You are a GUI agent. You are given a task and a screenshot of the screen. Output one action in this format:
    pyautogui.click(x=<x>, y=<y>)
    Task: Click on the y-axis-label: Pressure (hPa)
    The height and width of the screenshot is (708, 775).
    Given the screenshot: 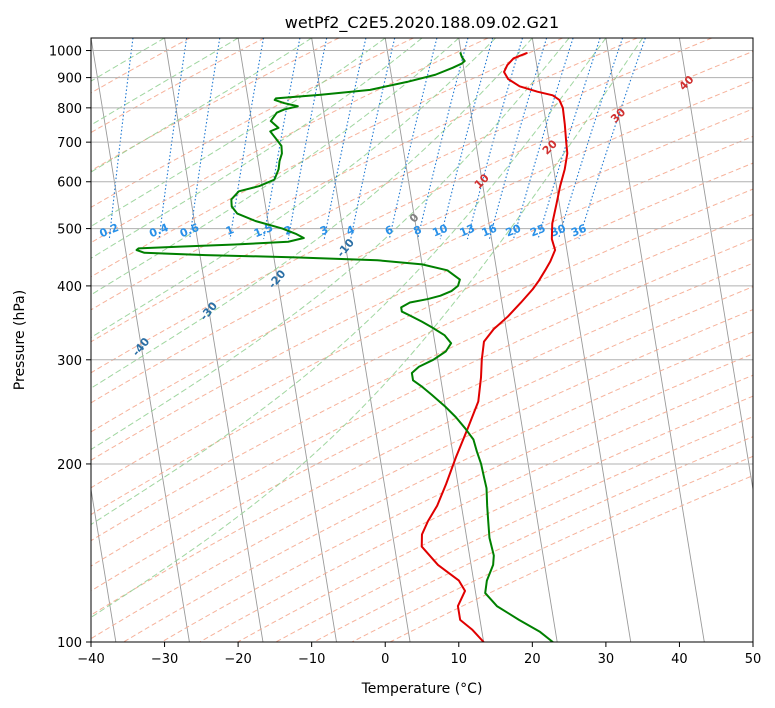 What is the action you would take?
    pyautogui.click(x=20, y=340)
    